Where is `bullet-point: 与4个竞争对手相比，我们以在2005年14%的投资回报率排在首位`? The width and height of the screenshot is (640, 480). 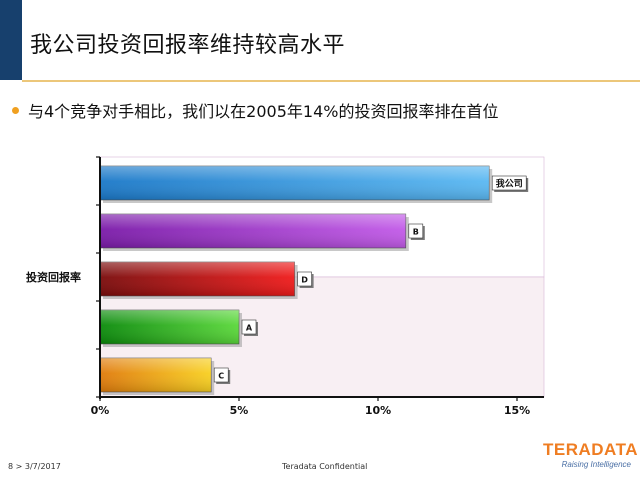 bullet-point: 与4个竞争对手相比，我们以在2005年14%的投资回报率排在首位 is located at coordinates (255, 110).